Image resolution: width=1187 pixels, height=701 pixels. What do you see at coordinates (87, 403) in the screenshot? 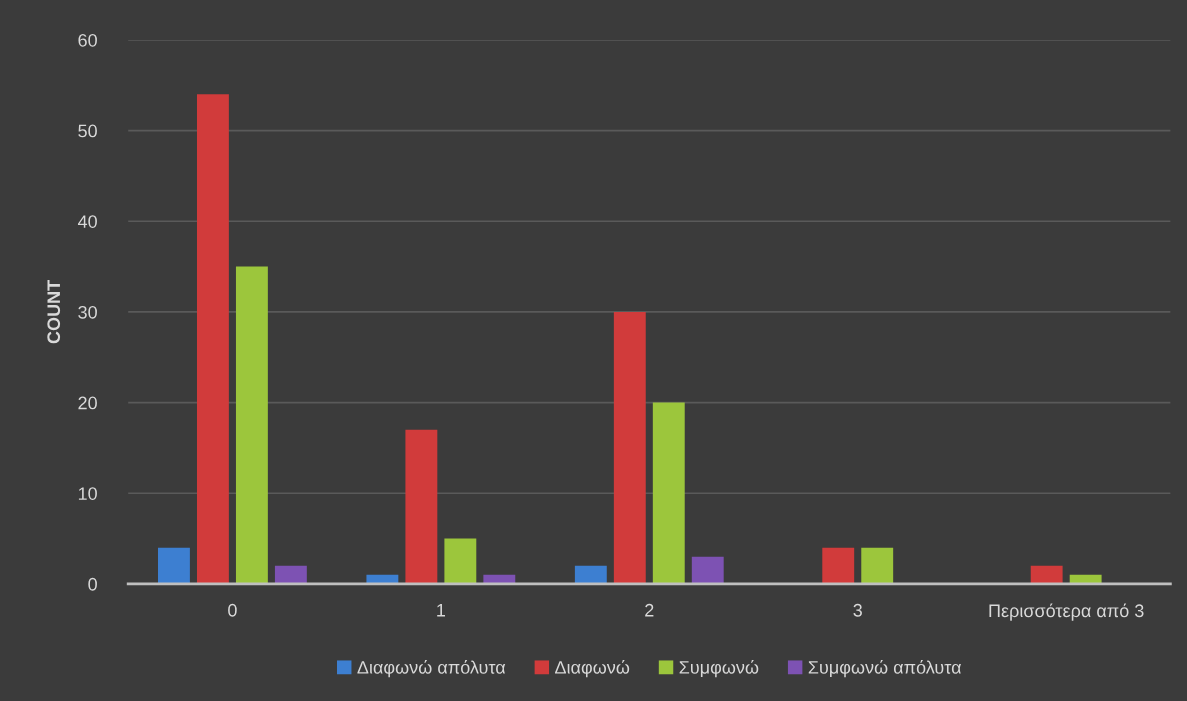
I see `y-tick-label: 20` at bounding box center [87, 403].